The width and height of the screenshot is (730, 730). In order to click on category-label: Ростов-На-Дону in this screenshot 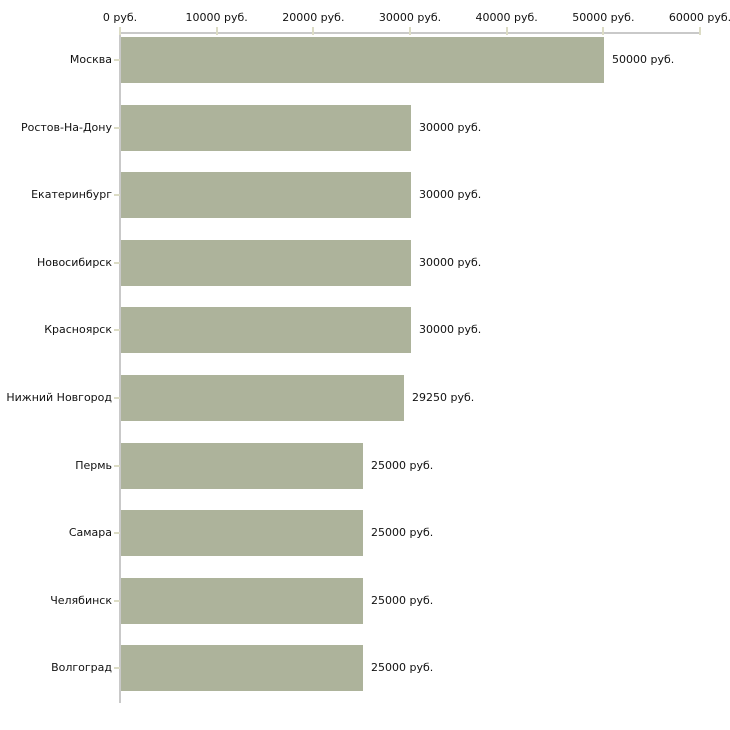, I will do `click(66, 127)`.